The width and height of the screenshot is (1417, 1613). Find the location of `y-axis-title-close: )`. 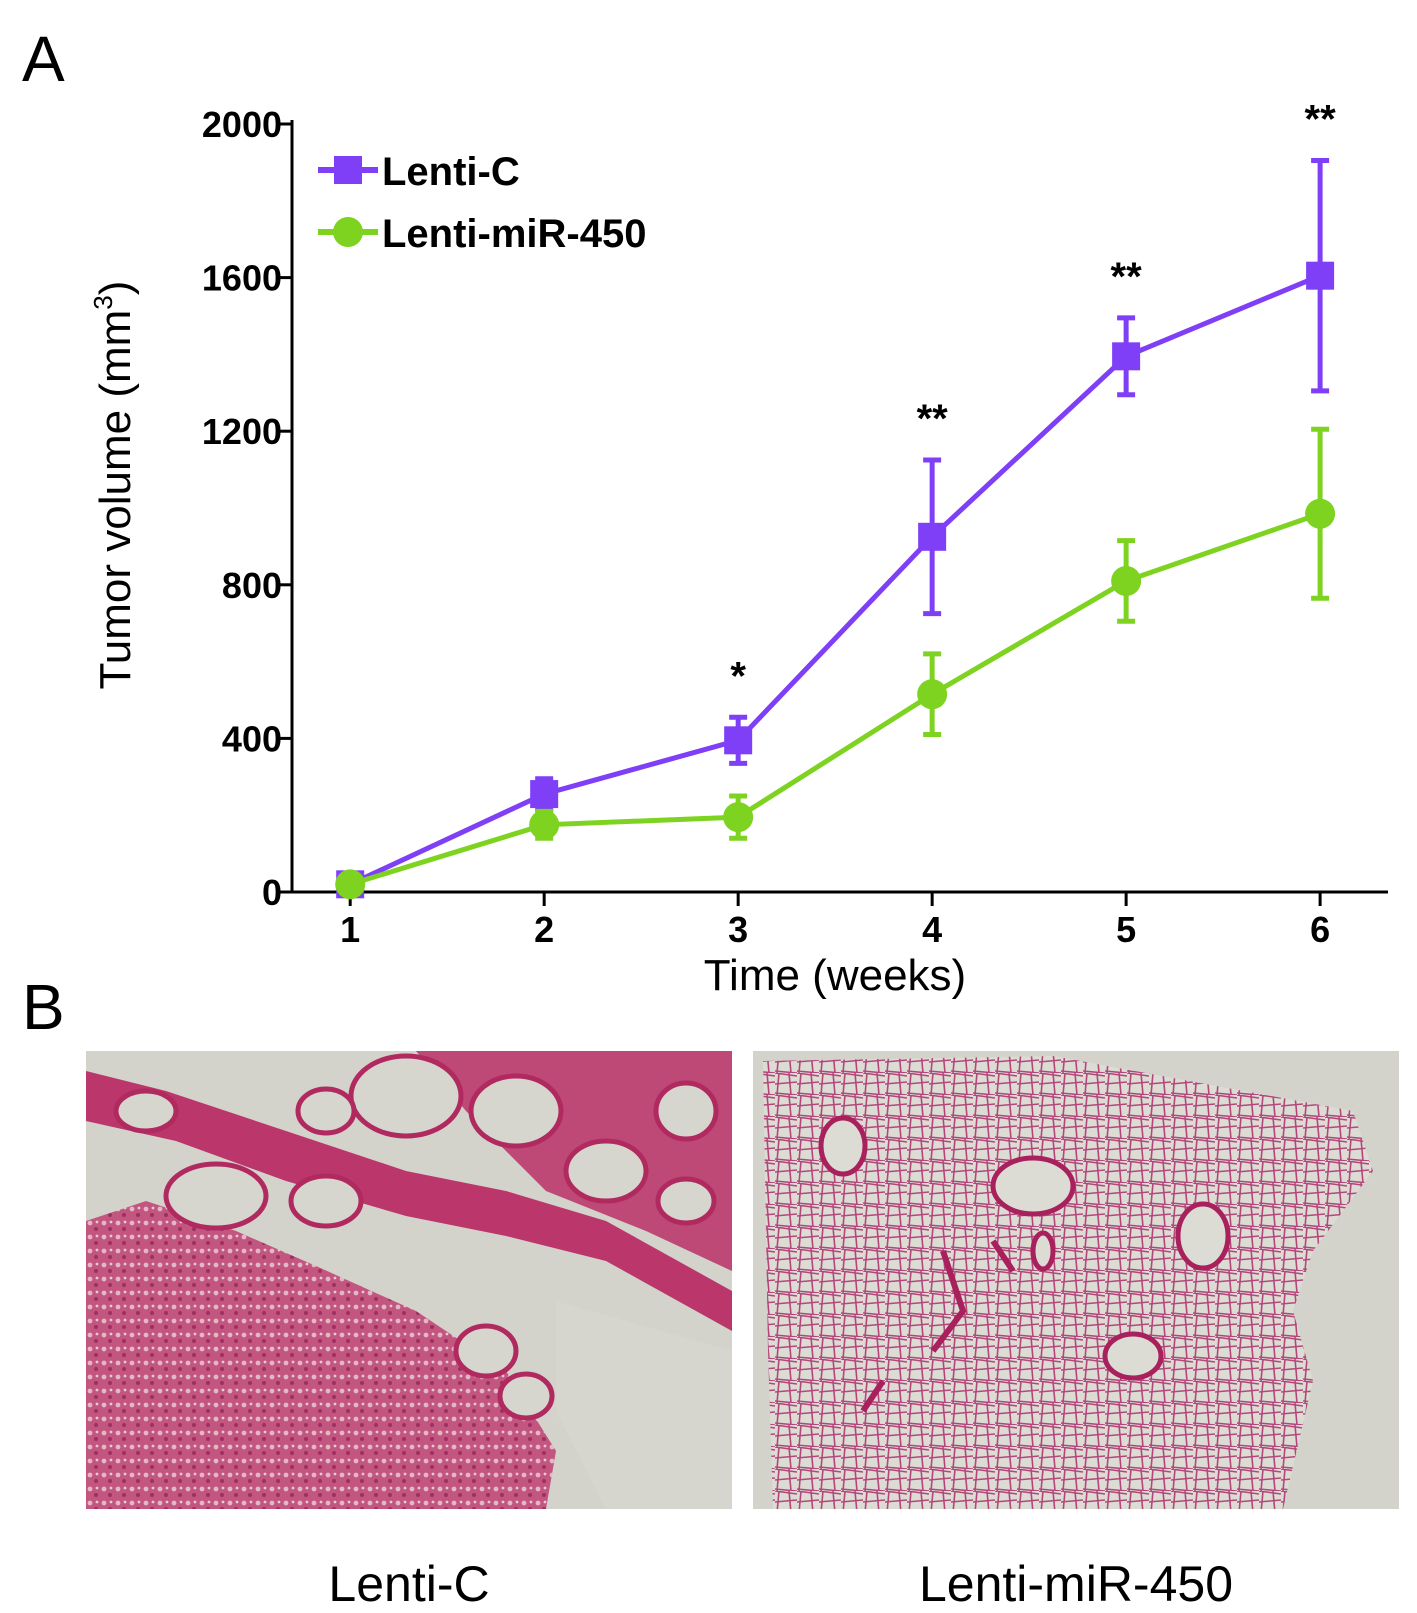

y-axis-title-close: ) is located at coordinates (115, 288).